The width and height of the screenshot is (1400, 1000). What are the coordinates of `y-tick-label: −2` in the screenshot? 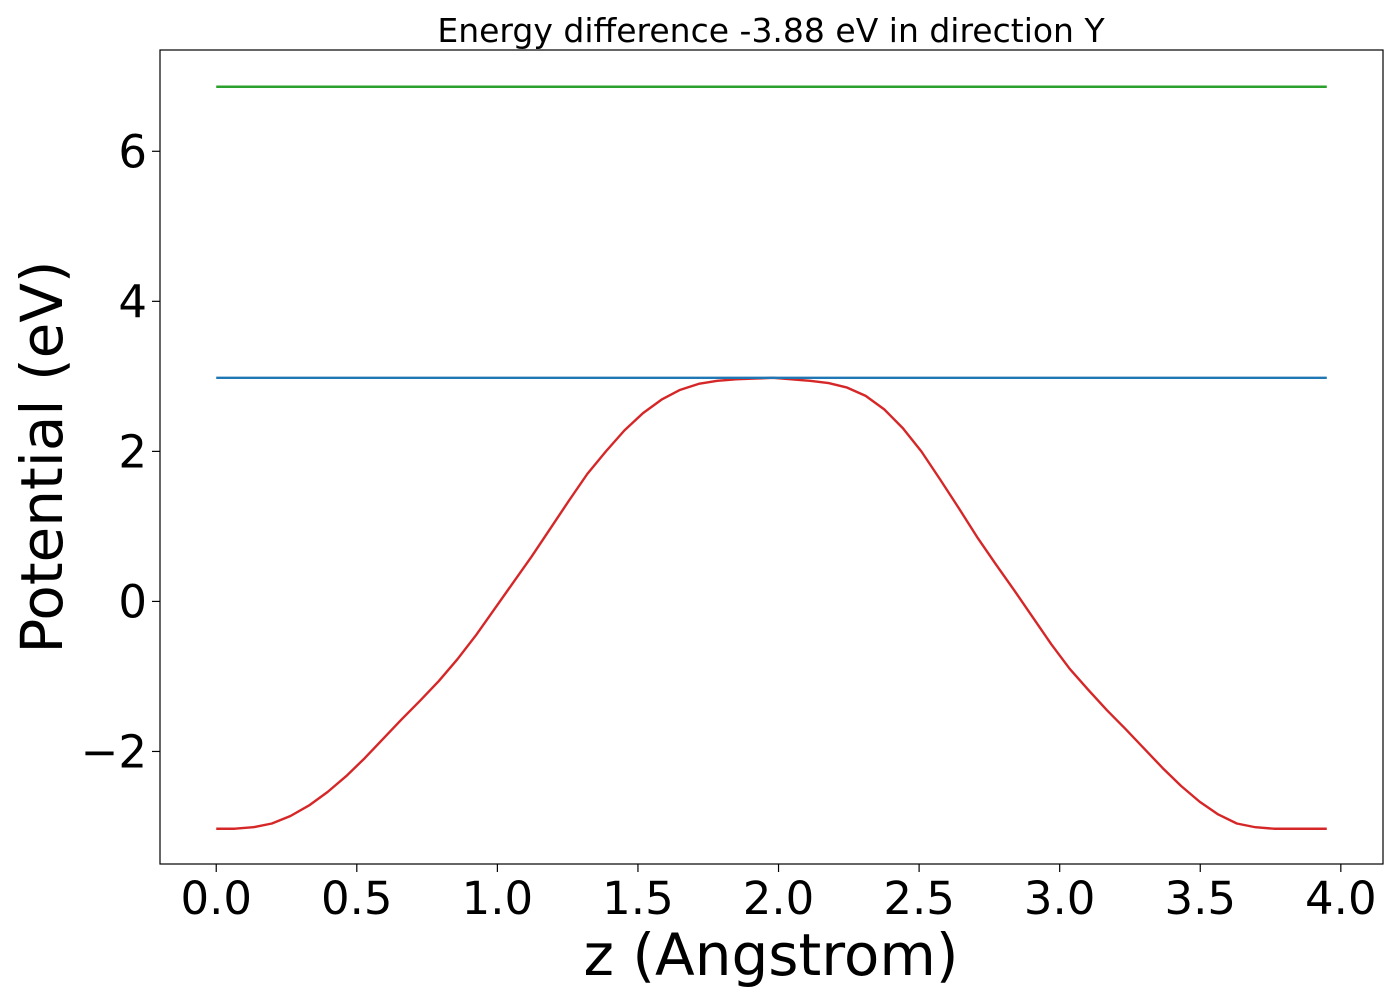 It's located at (114, 751).